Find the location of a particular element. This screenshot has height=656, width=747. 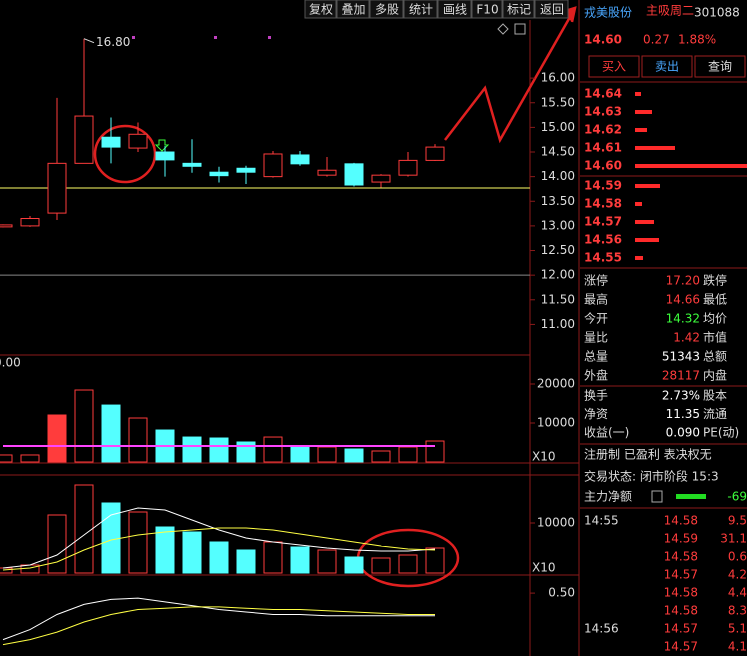

trade-volume: 8.3 is located at coordinates (737, 611).